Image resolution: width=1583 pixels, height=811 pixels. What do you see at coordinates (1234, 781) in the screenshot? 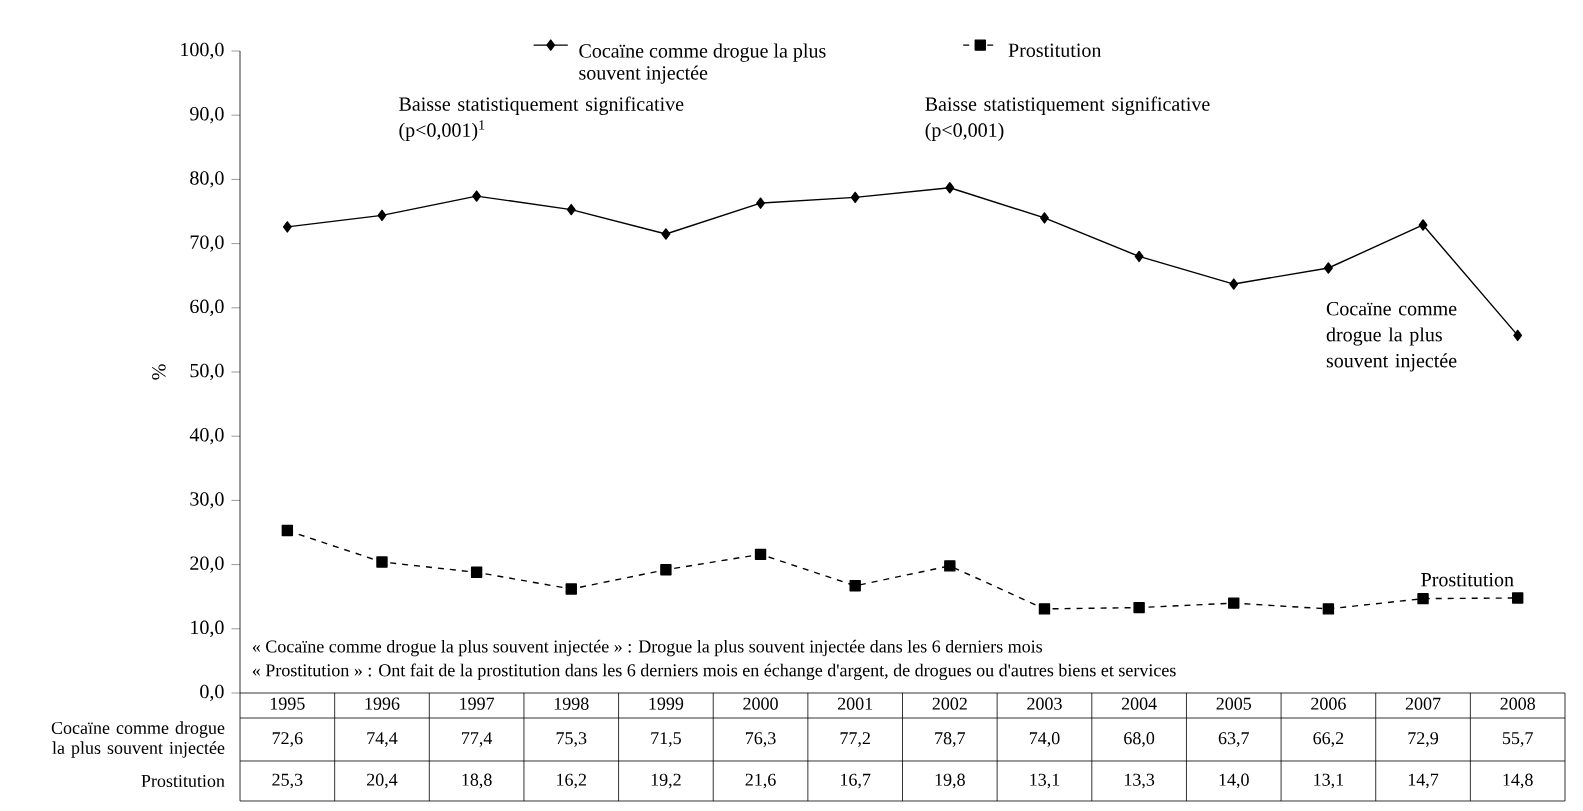
I see `data-label: 14,0` at bounding box center [1234, 781].